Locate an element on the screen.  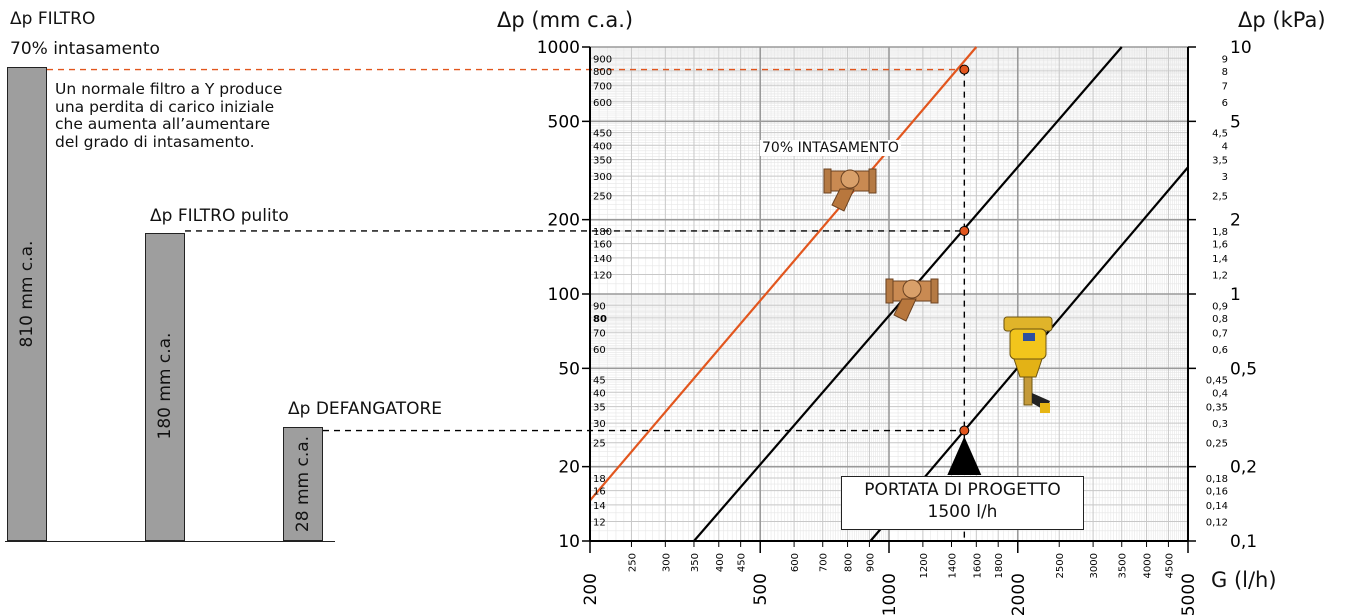
y2-tick-label: 5 is located at coordinates (1235, 122).